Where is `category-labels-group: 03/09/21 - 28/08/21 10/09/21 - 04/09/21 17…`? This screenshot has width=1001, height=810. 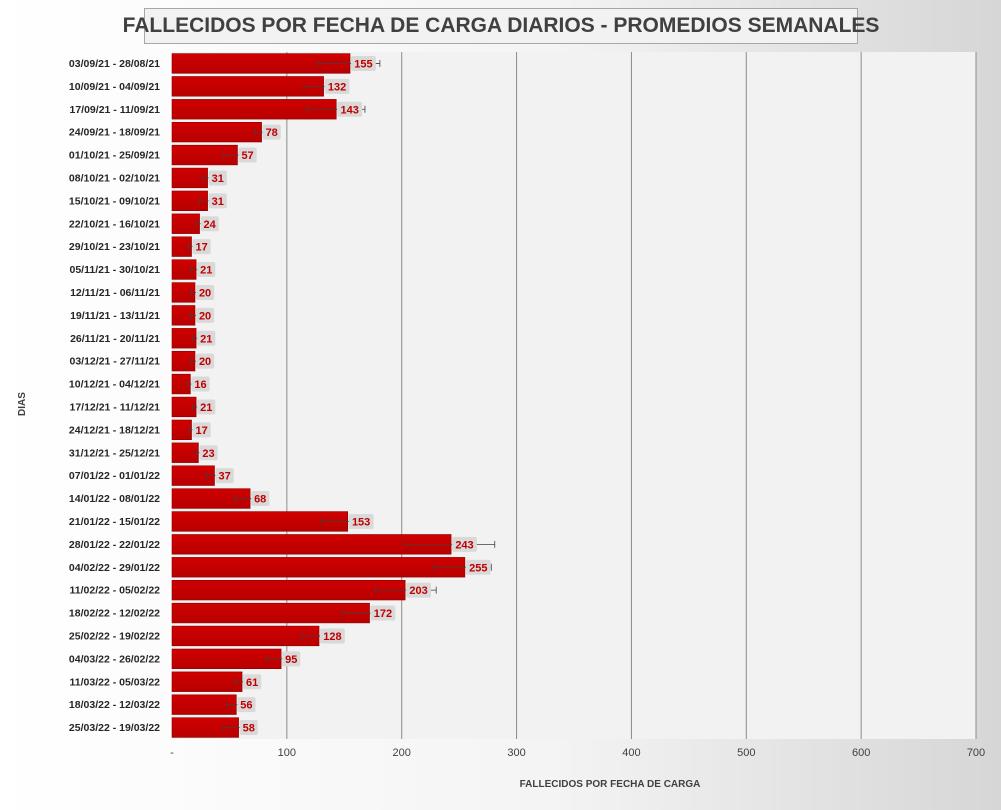 category-labels-group: 03/09/21 - 28/08/21 10/09/21 - 04/09/21 17… is located at coordinates (114, 396).